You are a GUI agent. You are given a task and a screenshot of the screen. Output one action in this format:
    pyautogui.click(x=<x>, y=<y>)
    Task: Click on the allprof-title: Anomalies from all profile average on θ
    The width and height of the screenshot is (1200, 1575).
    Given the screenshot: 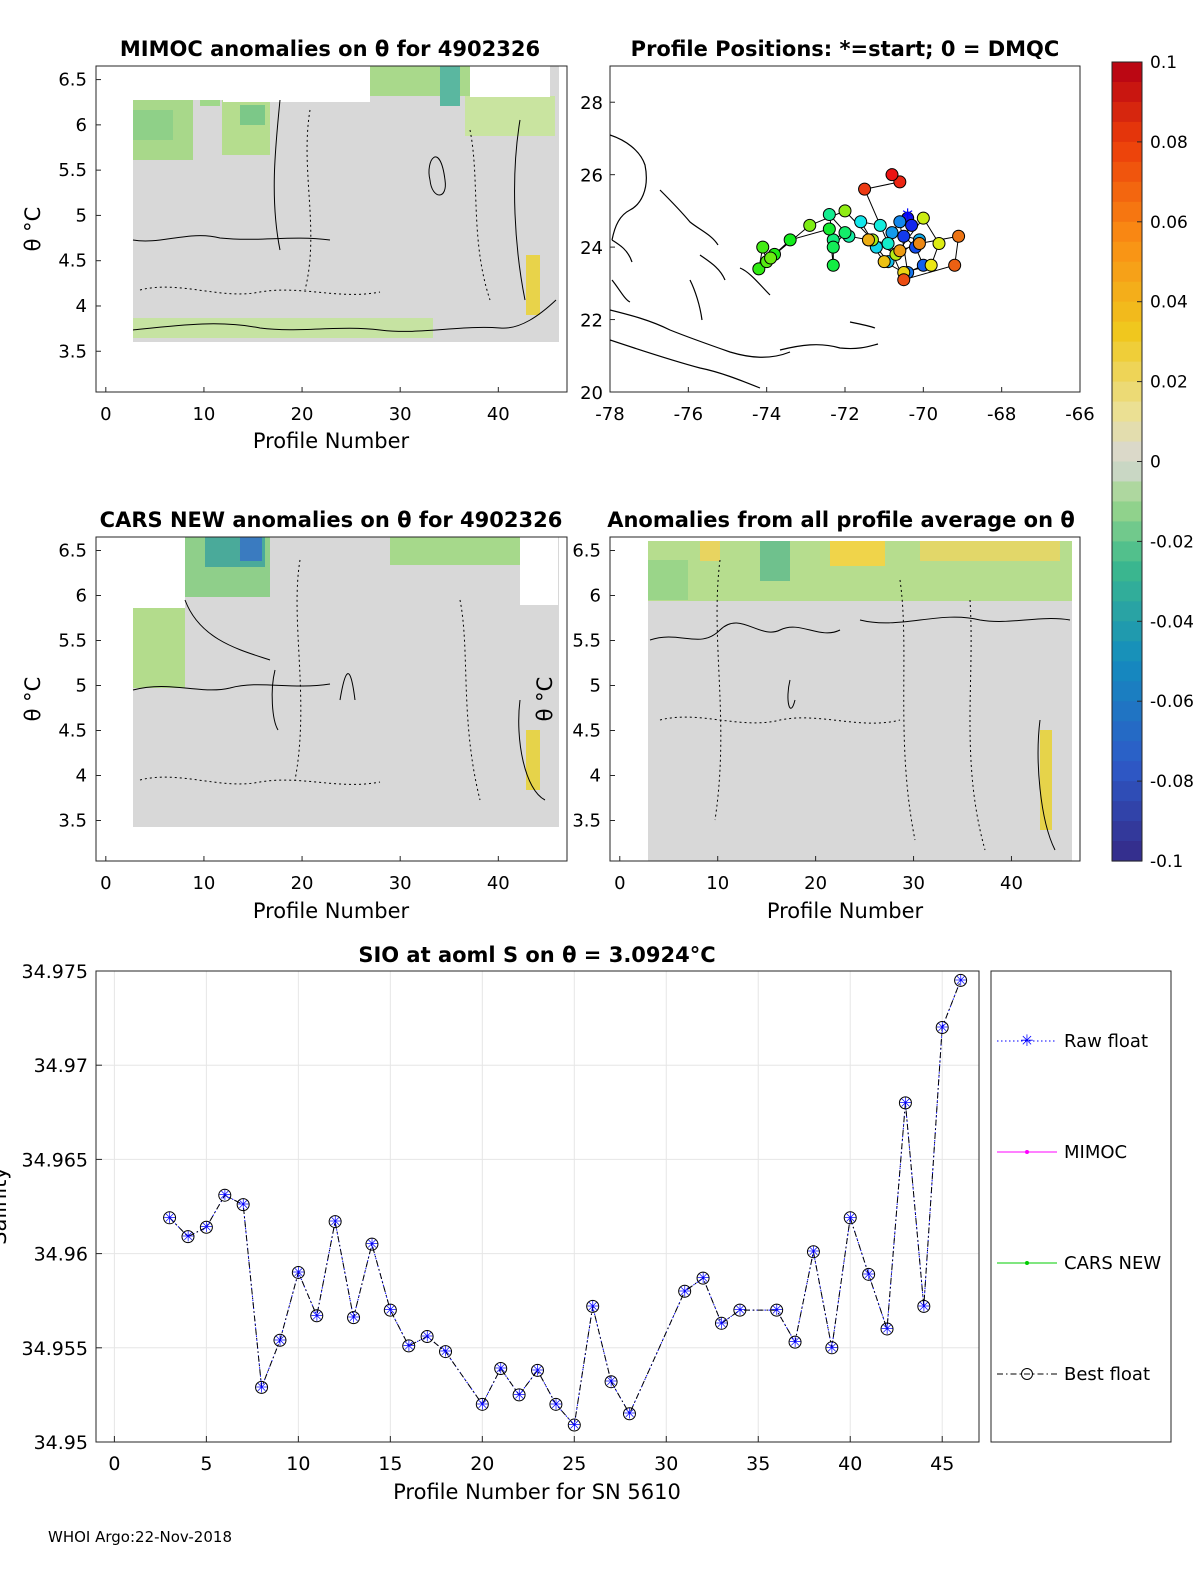 What is the action you would take?
    pyautogui.click(x=841, y=520)
    